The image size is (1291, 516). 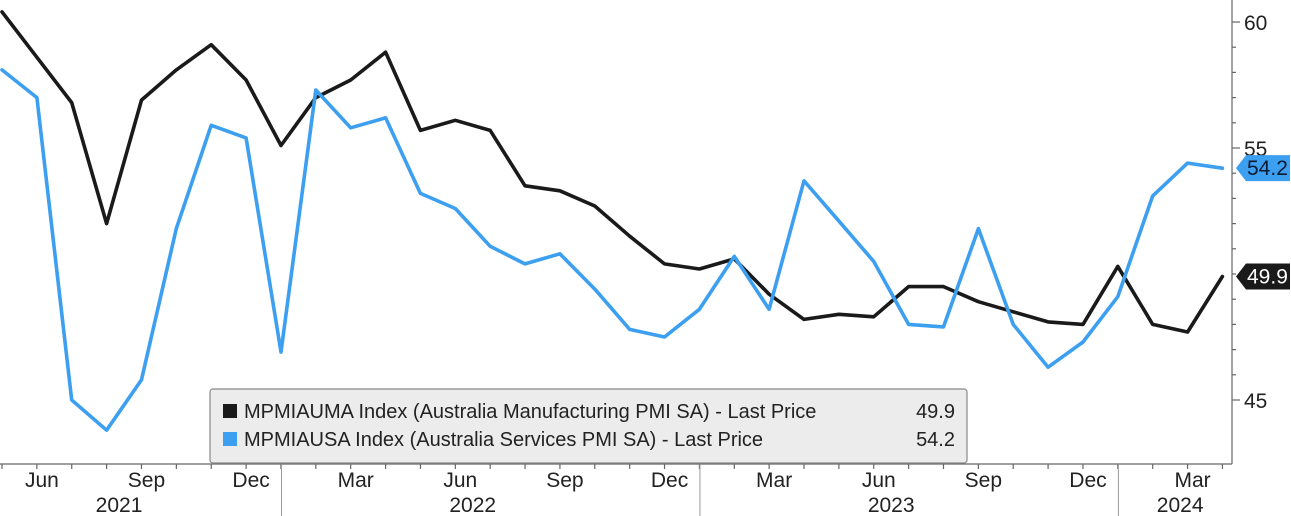 I want to click on last-price-label-manufacturing: 49.9, so click(x=1267, y=277).